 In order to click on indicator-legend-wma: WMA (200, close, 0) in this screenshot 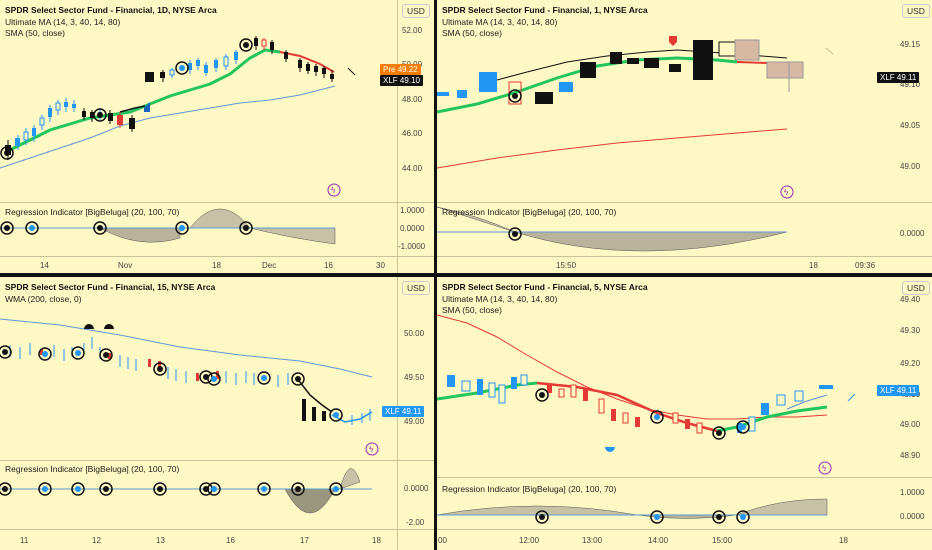, I will do `click(43, 299)`.